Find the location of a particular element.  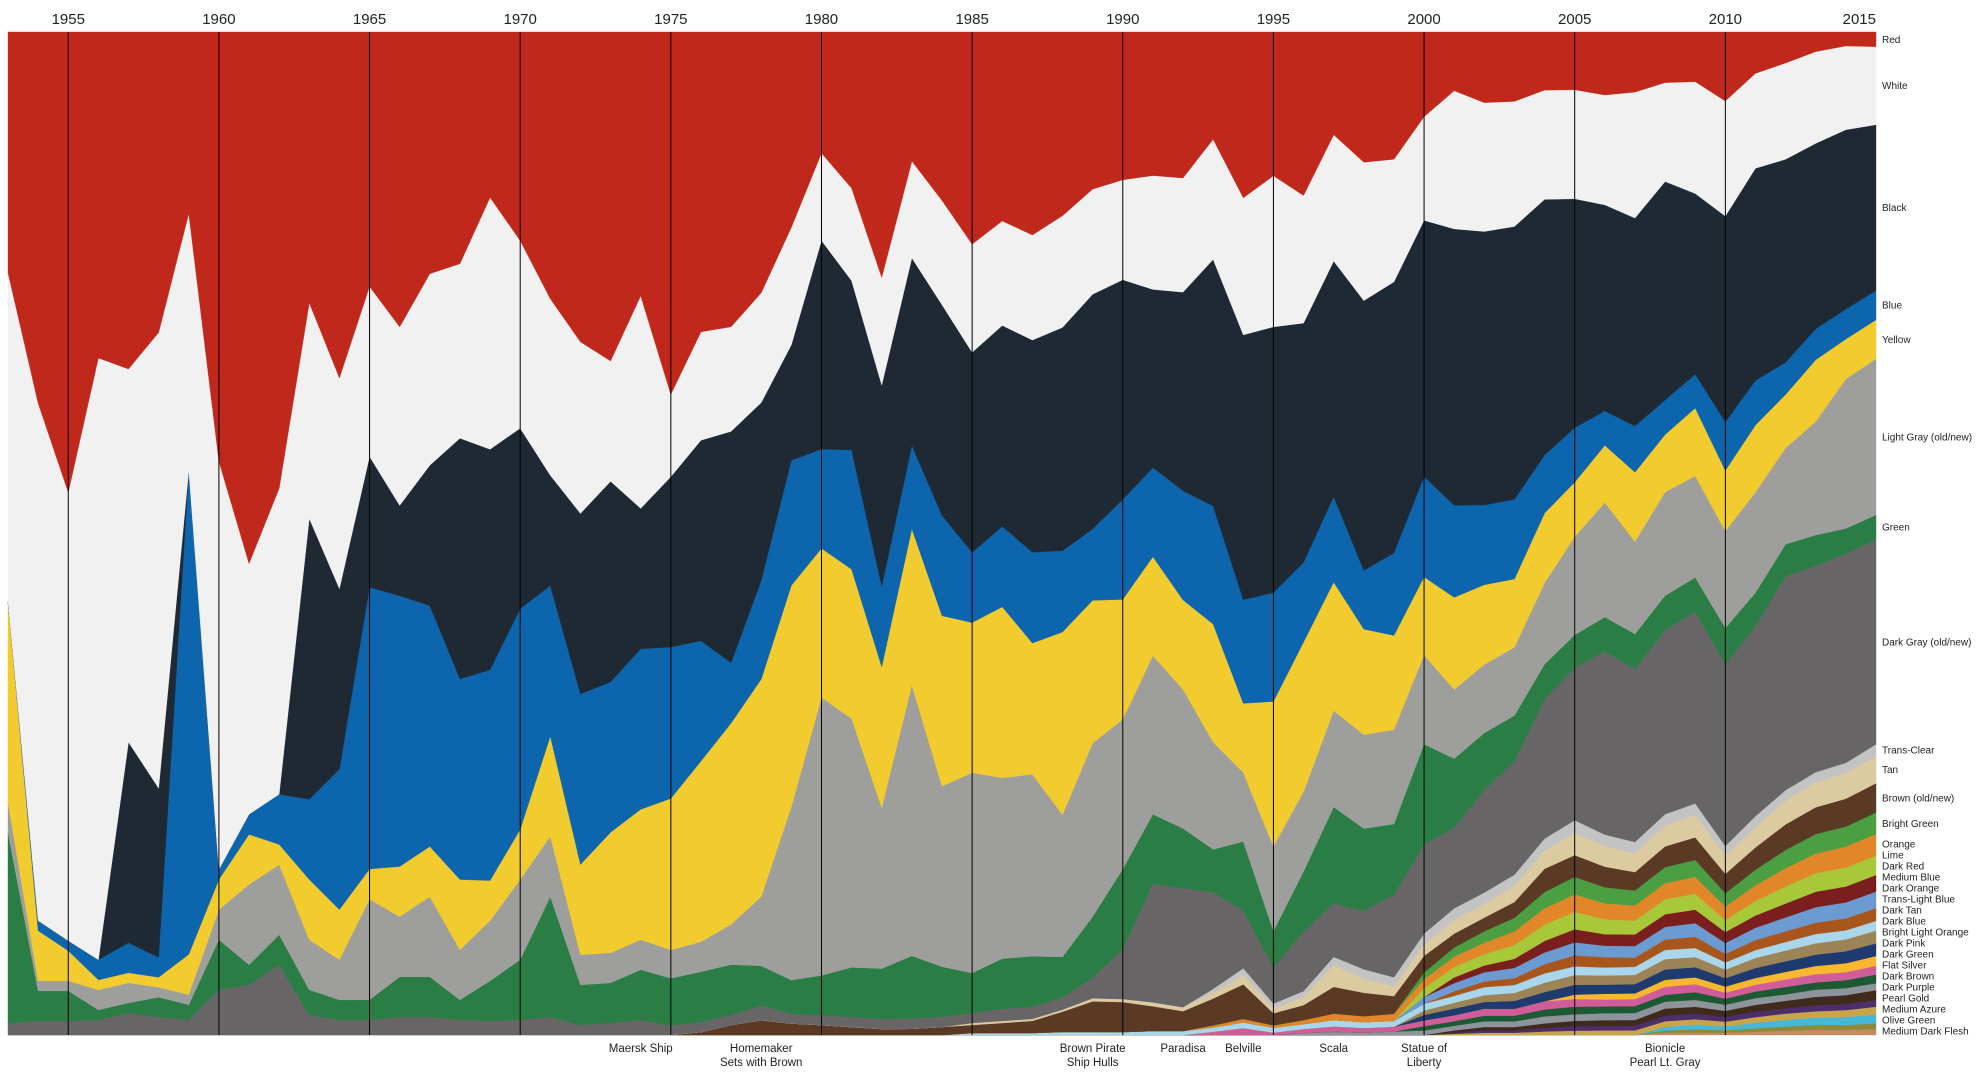

label-green: Green is located at coordinates (1896, 528).